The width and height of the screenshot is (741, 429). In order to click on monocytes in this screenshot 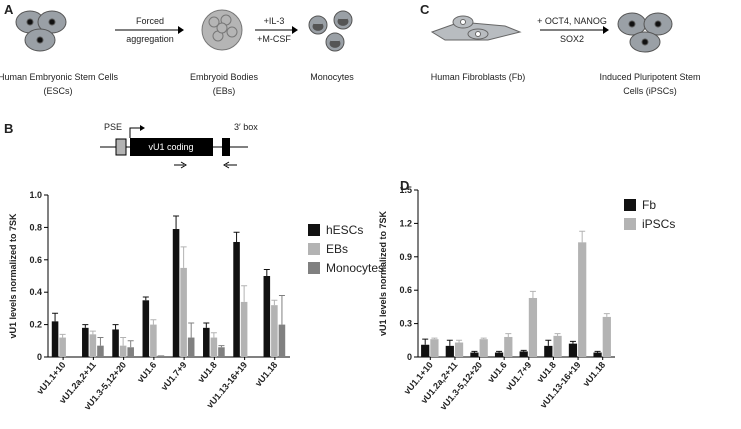, I will do `click(330, 31)`.